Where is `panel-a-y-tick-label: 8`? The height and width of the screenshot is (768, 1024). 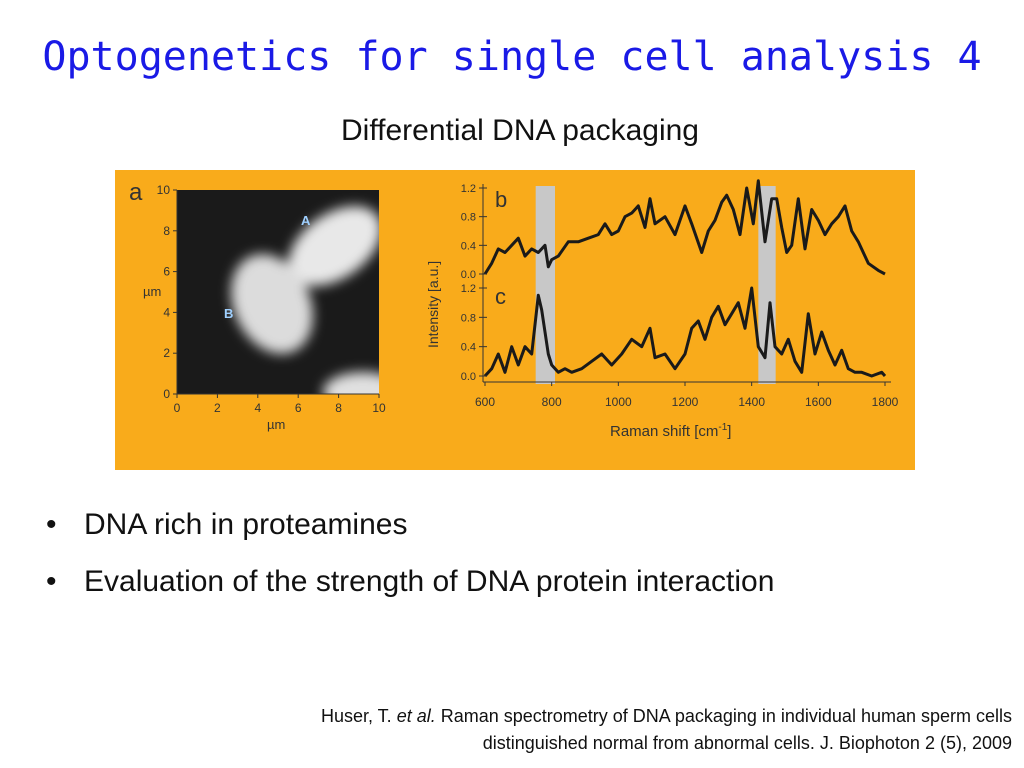 panel-a-y-tick-label: 8 is located at coordinates (166, 231).